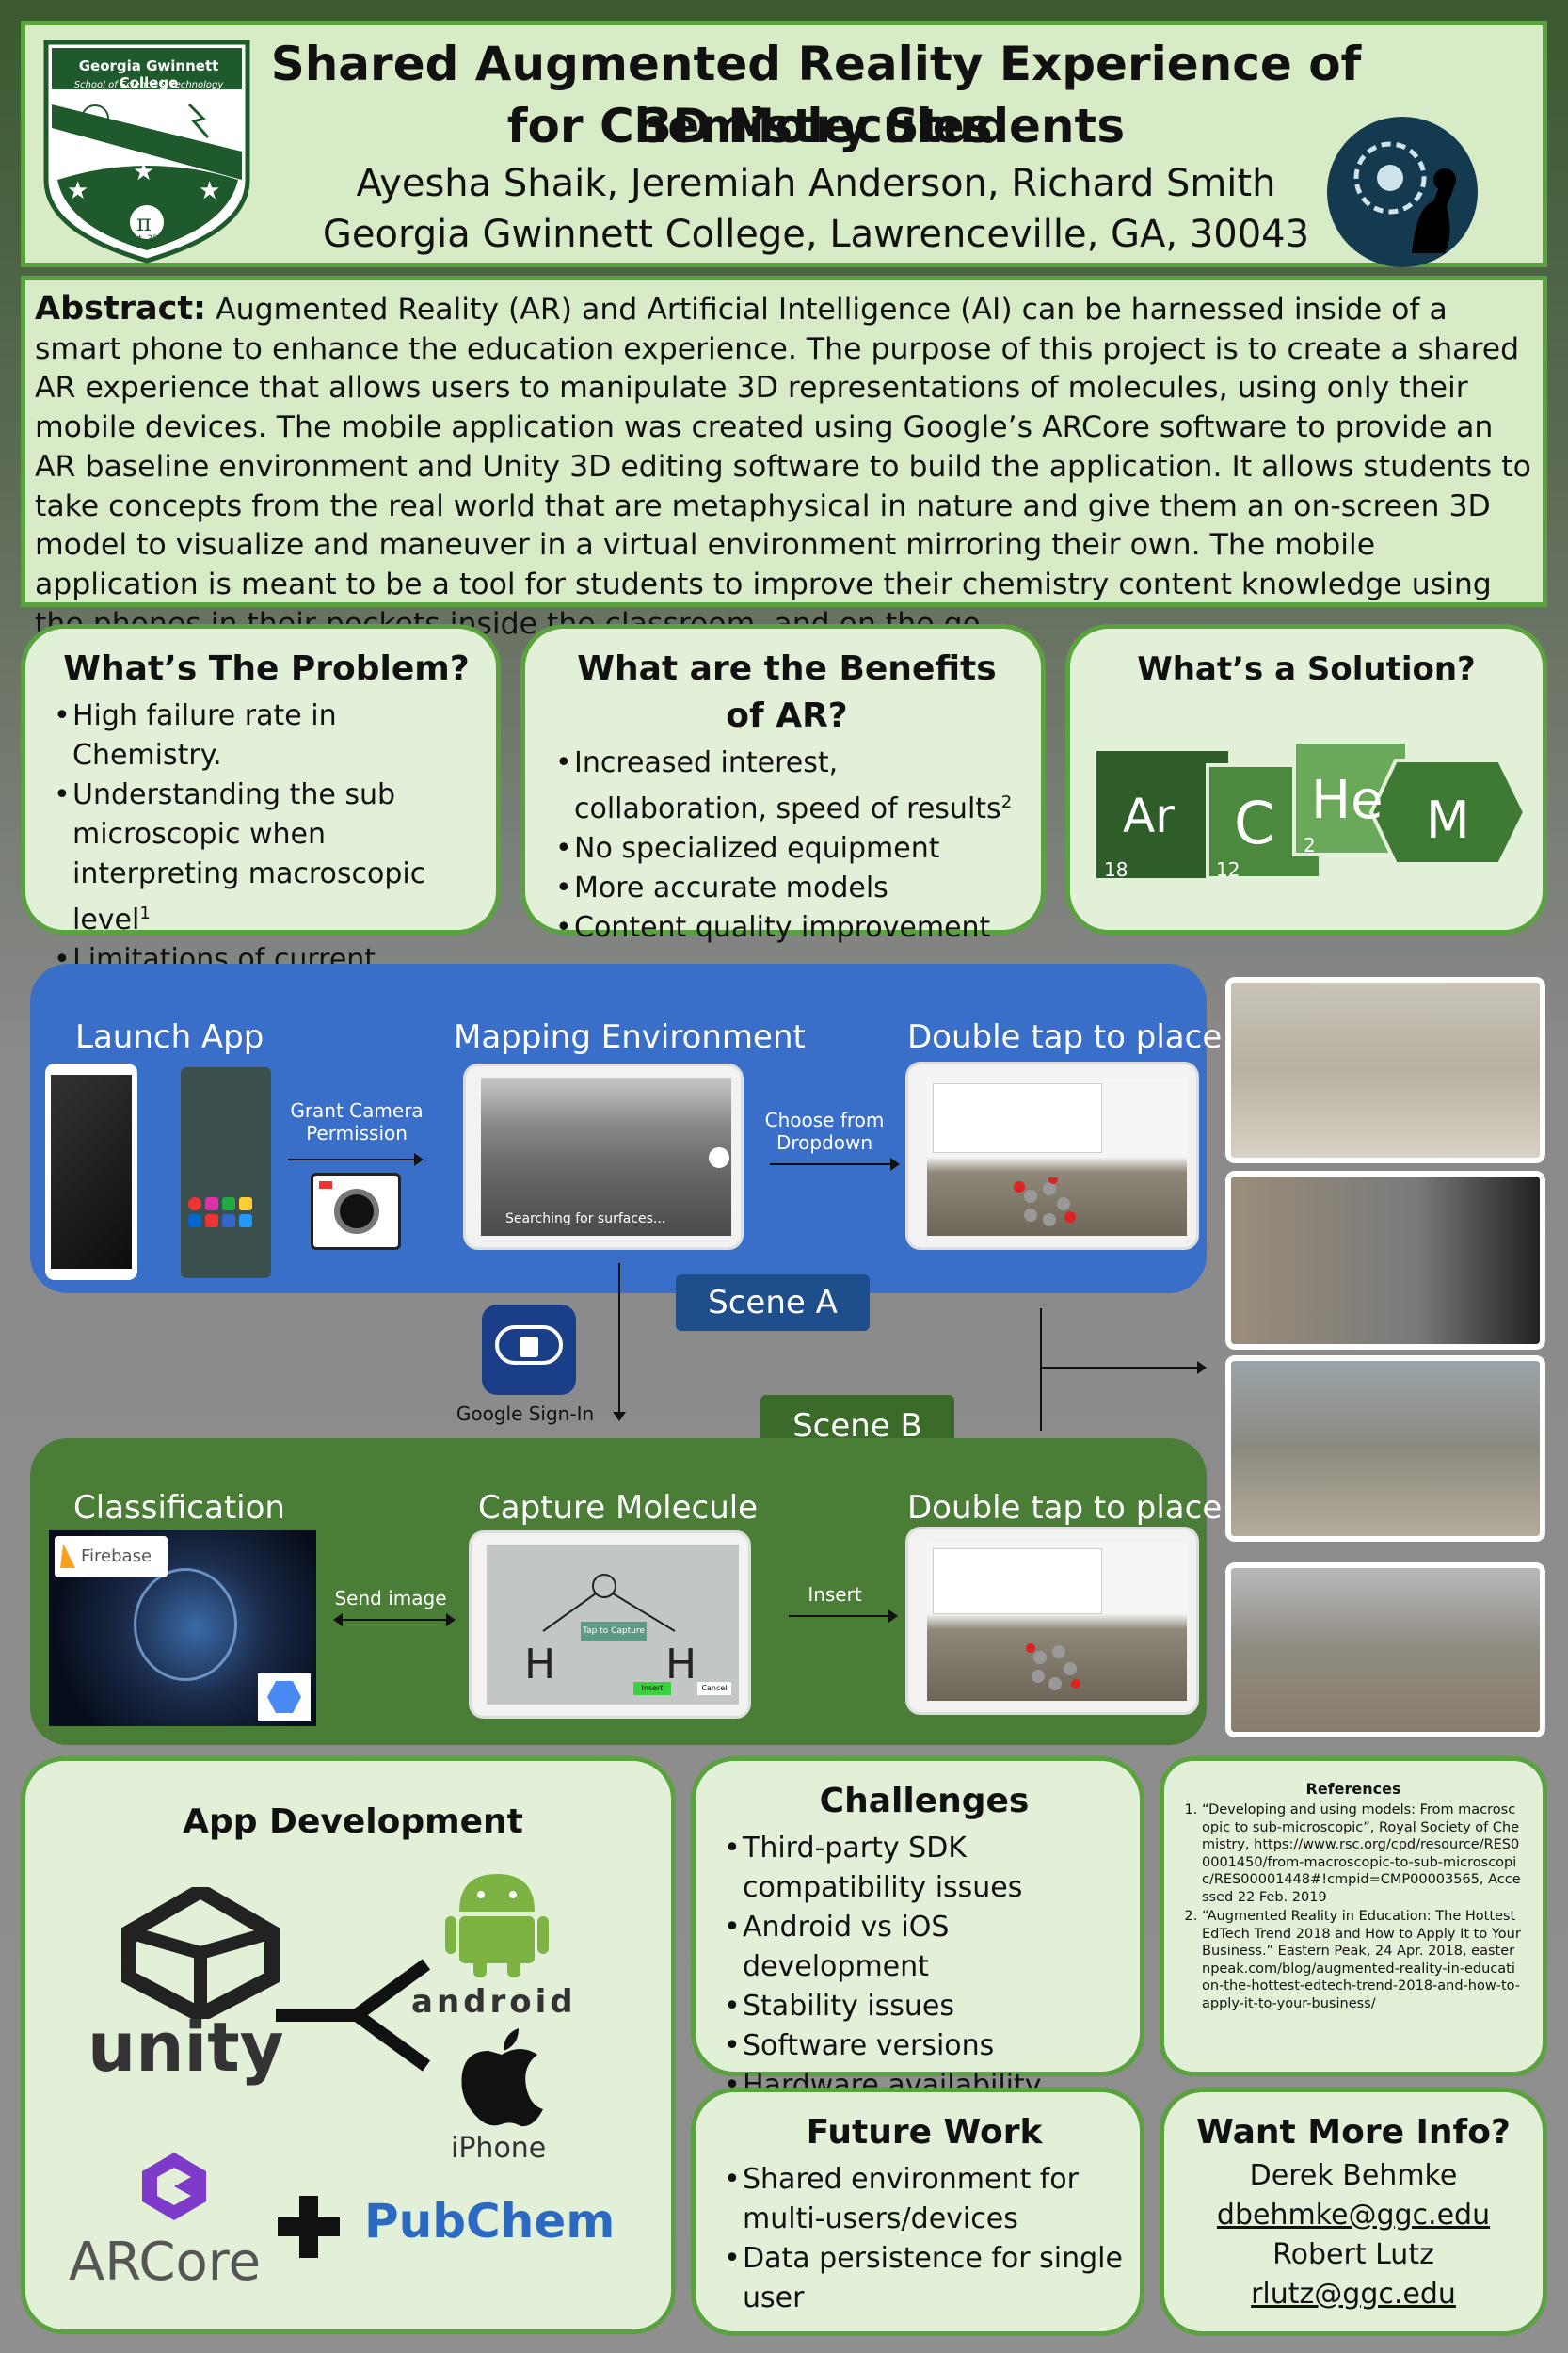 Image resolution: width=1568 pixels, height=2353 pixels. What do you see at coordinates (490, 2221) in the screenshot?
I see `pubchem-label: PubChem` at bounding box center [490, 2221].